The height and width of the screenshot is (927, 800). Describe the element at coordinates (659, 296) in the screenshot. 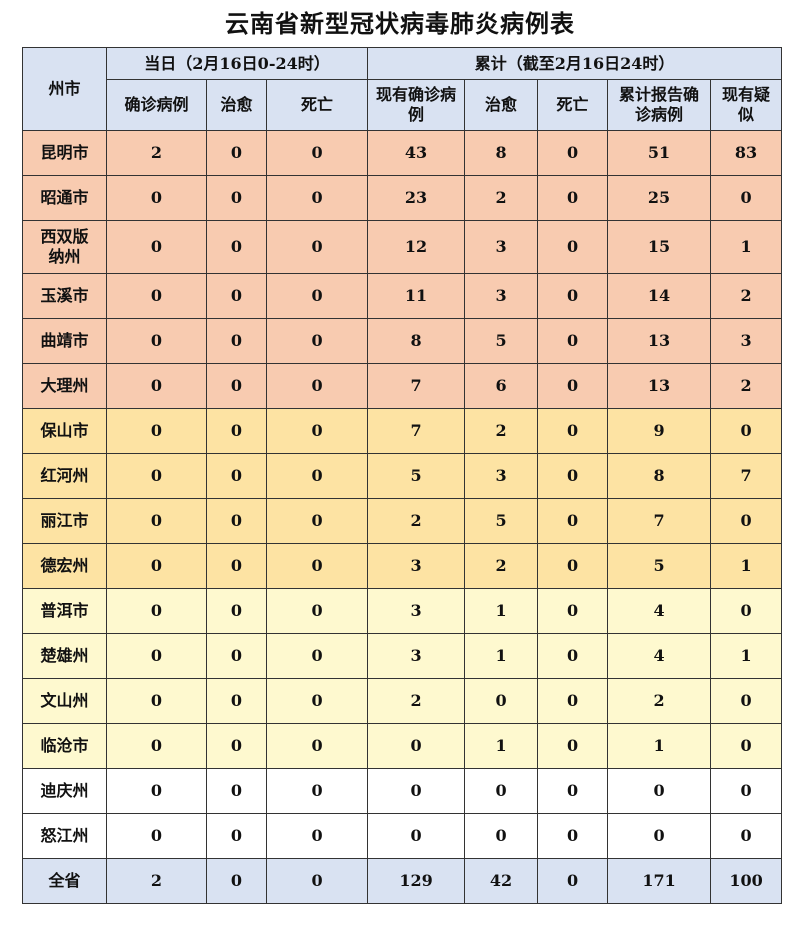

I see `value-cell: 14` at that location.